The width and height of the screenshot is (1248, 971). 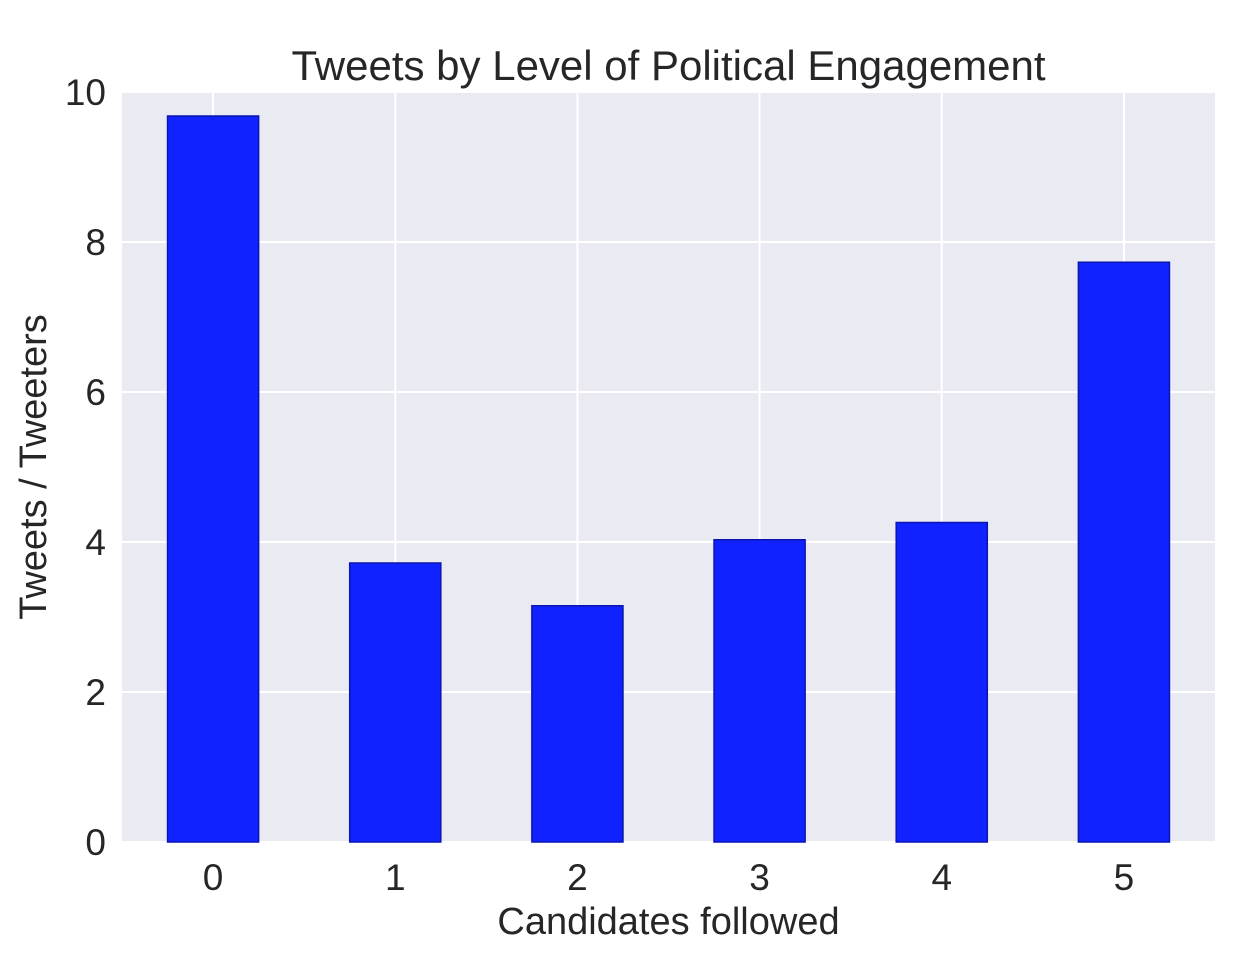 What do you see at coordinates (34, 467) in the screenshot?
I see `y-axis-label: Tweets / Tweeters` at bounding box center [34, 467].